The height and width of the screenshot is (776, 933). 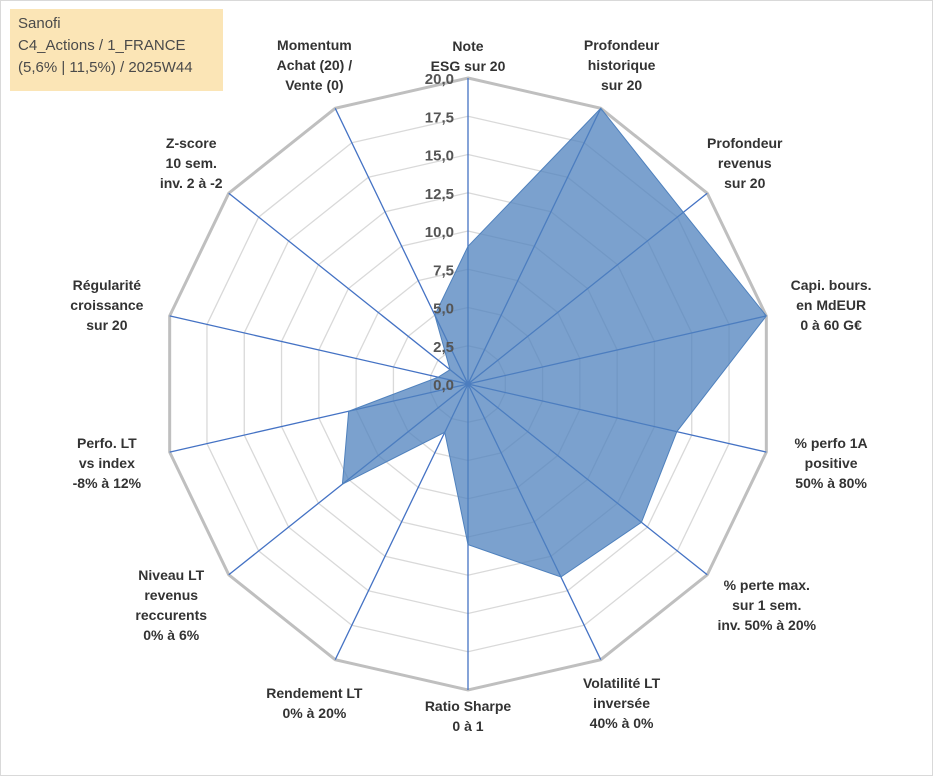 I want to click on axis-label-line: Perfo. LT, so click(x=107, y=442).